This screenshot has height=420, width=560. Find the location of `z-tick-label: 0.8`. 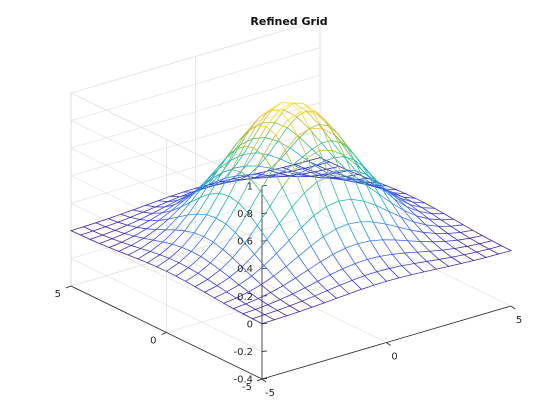

z-tick-label: 0.8 is located at coordinates (245, 214).